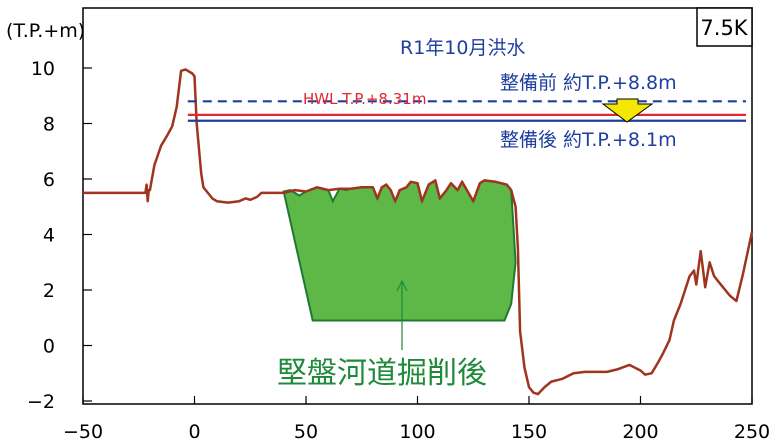  I want to click on x-tick-label: 50, so click(306, 432).